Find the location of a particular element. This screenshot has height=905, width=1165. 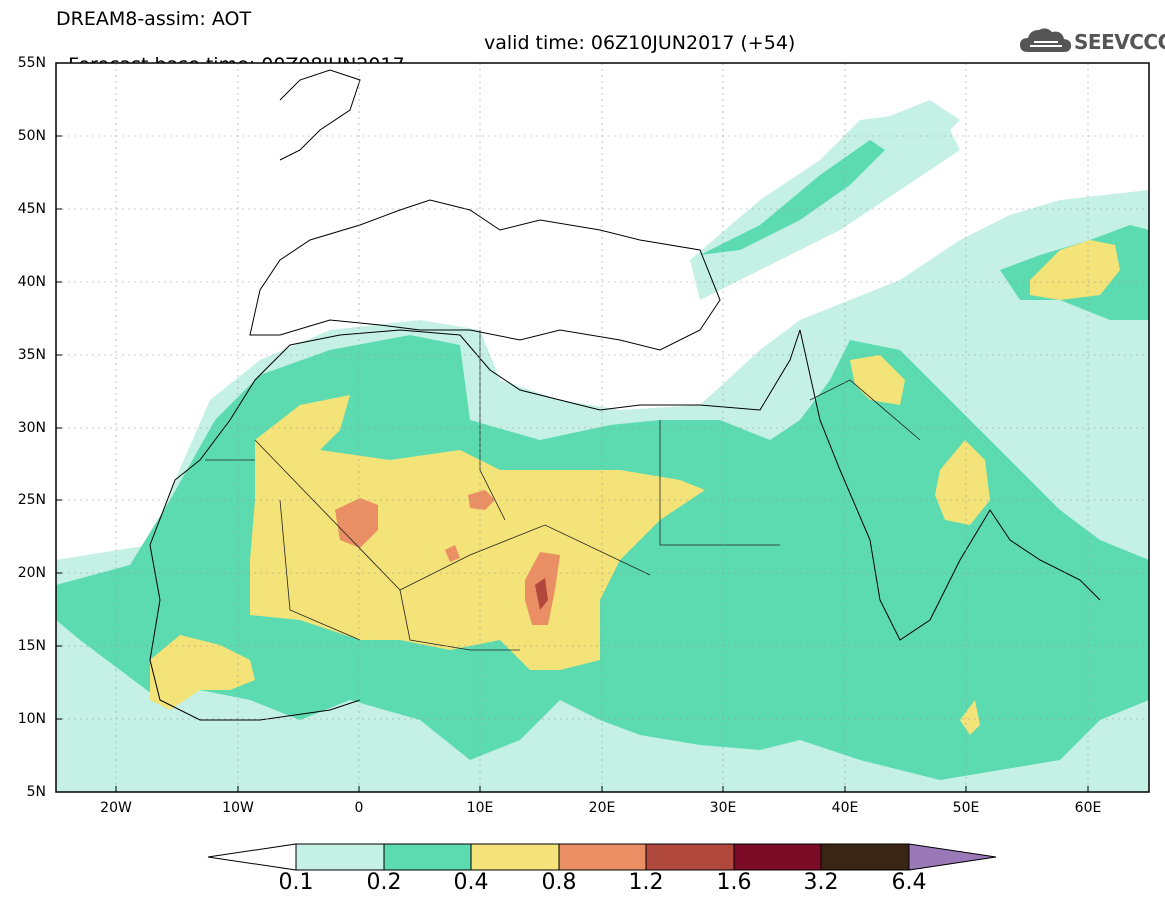

colorbar-bin-0.4 is located at coordinates (515, 857).